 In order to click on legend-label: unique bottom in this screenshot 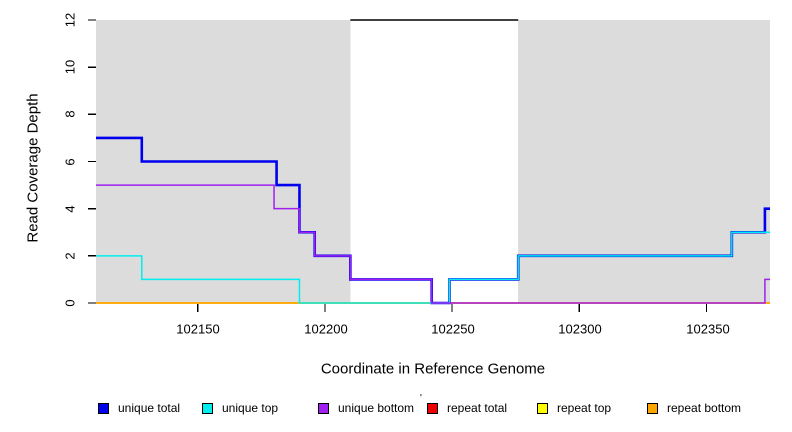, I will do `click(376, 408)`.